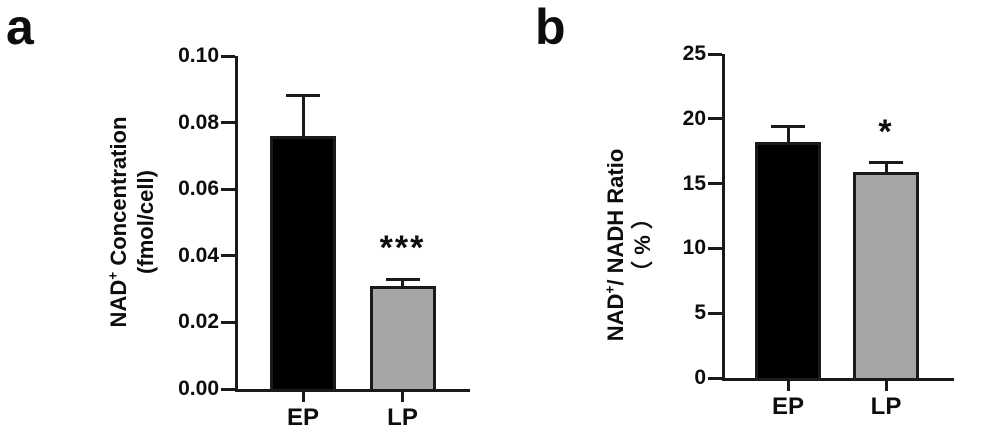 This screenshot has height=442, width=982. What do you see at coordinates (198, 122) in the screenshot?
I see `y-tick-label: 0.08` at bounding box center [198, 122].